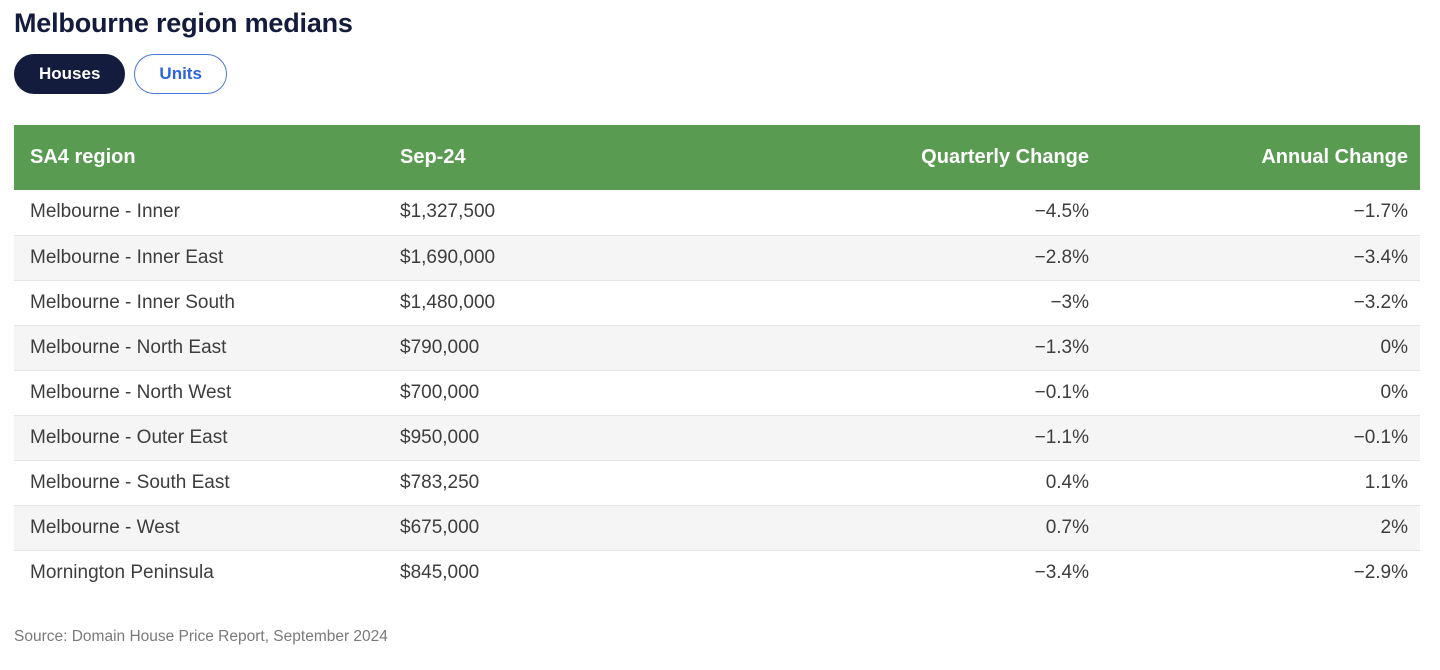 Image resolution: width=1440 pixels, height=670 pixels. I want to click on median-cell: $845,000, so click(601, 572).